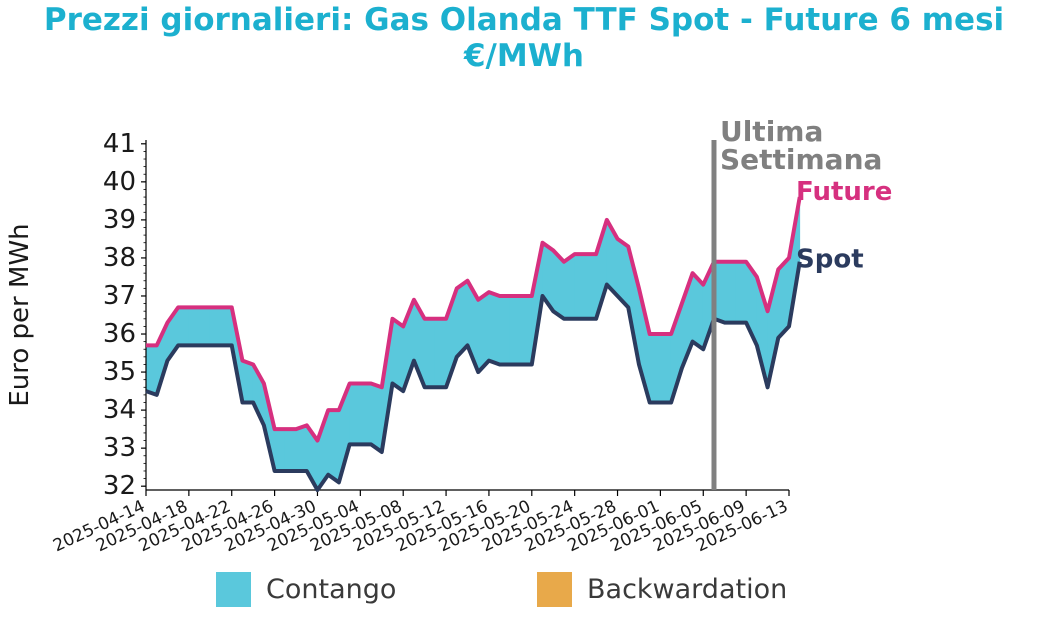 Image resolution: width=1048 pixels, height=618 pixels. Describe the element at coordinates (523, 56) in the screenshot. I see `chart-title-line2: €/MWh` at that location.